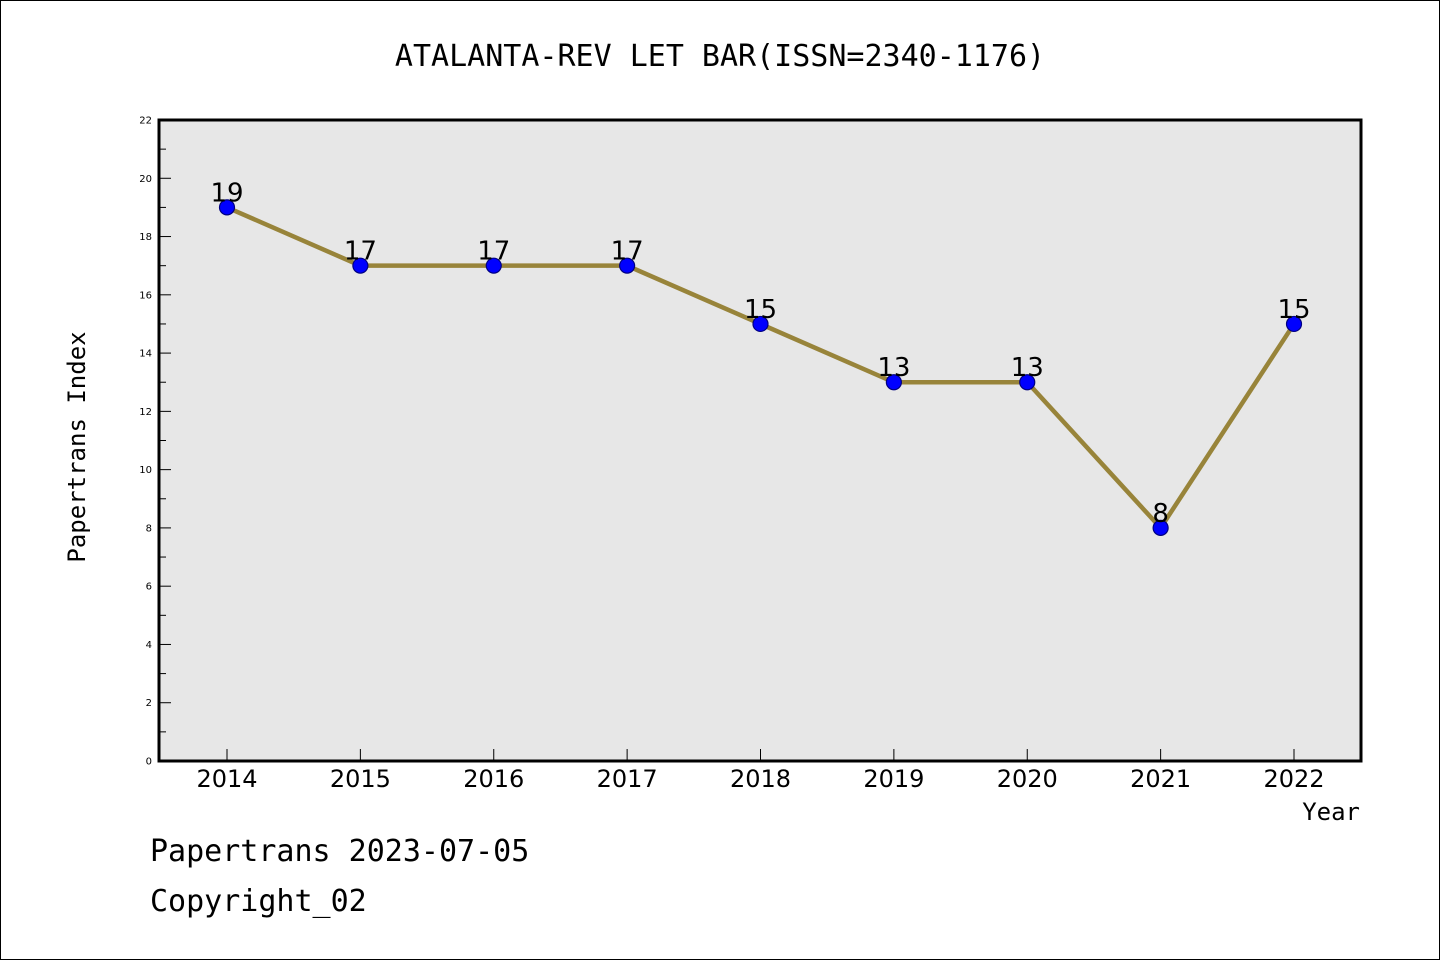 This screenshot has width=1440, height=960. I want to click on chart-title: ATALANTA-REV LET BAR(ISSN=2340-1176), so click(720, 56).